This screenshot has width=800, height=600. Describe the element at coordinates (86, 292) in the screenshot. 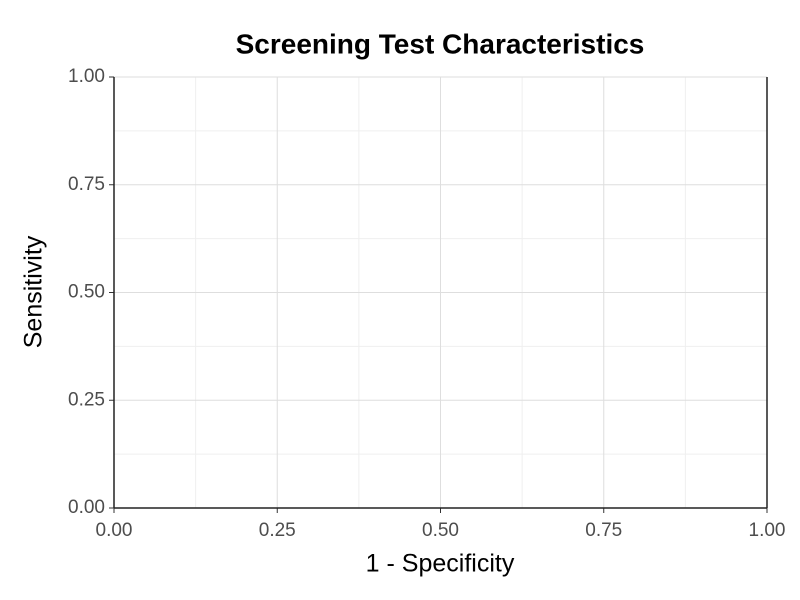

I see `y-tick-label: 0.50` at that location.